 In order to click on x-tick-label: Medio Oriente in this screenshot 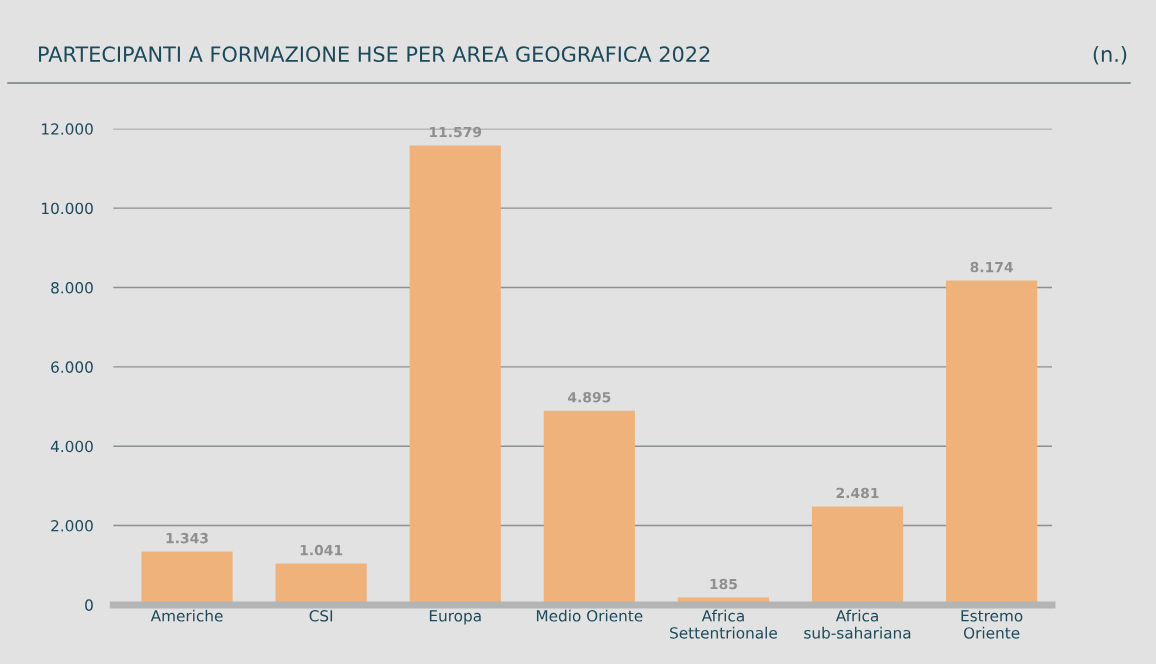, I will do `click(589, 615)`.